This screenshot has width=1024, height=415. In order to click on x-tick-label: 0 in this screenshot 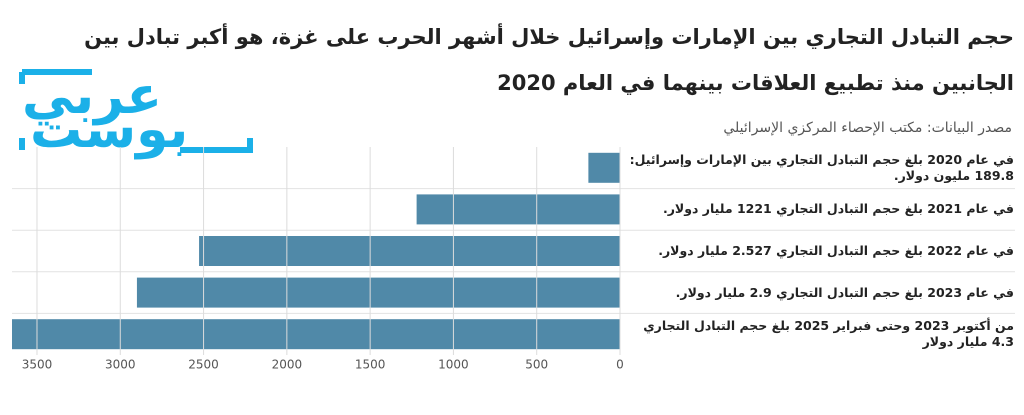, I will do `click(620, 365)`.